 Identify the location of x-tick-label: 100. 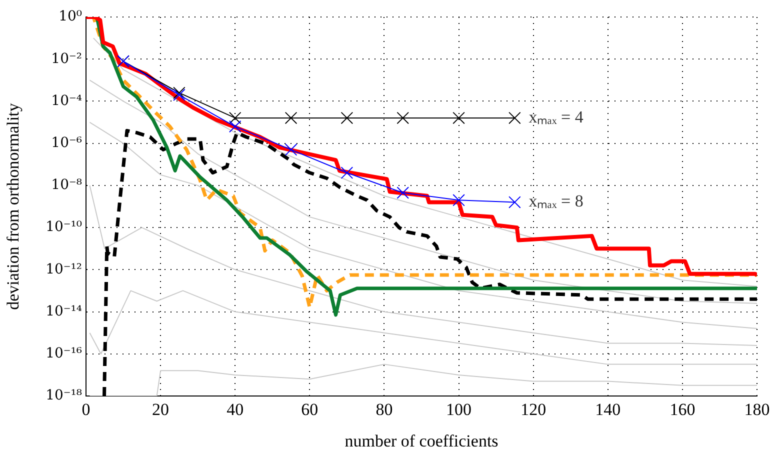
(459, 409).